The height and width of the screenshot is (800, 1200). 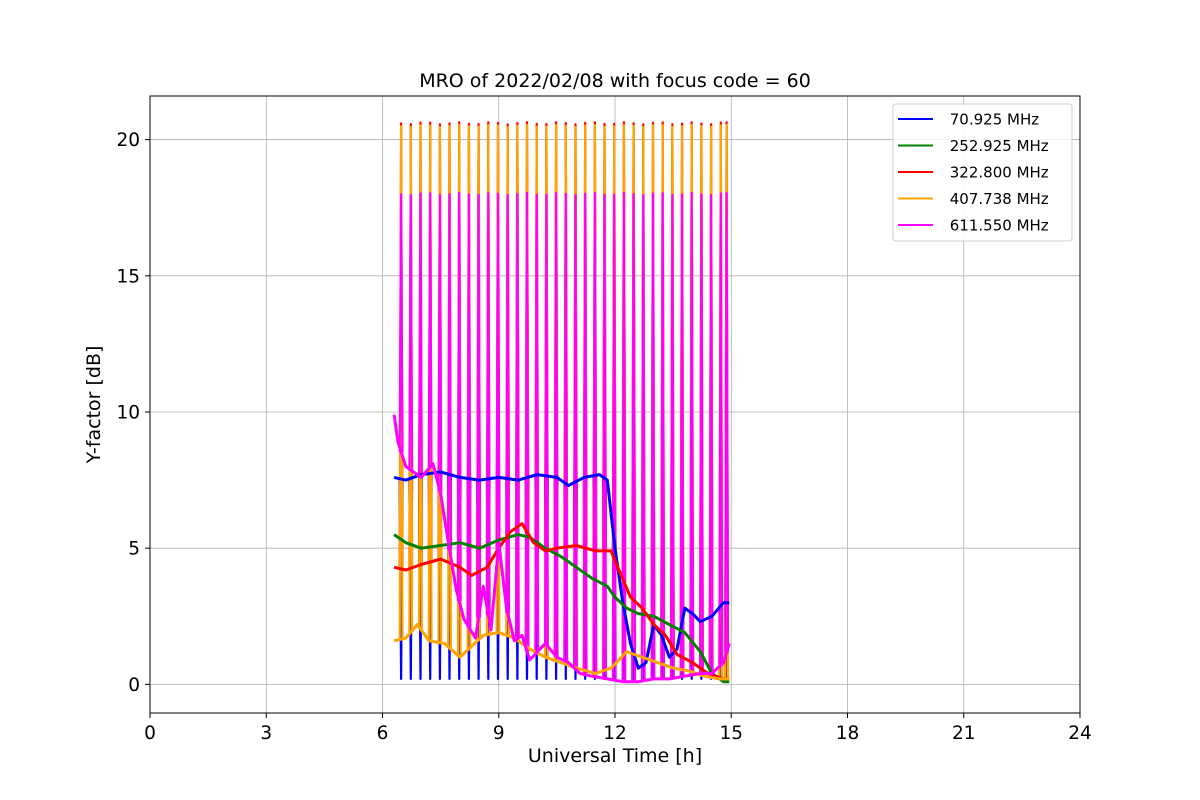 I want to click on x-tick-label: 0, so click(x=150, y=733).